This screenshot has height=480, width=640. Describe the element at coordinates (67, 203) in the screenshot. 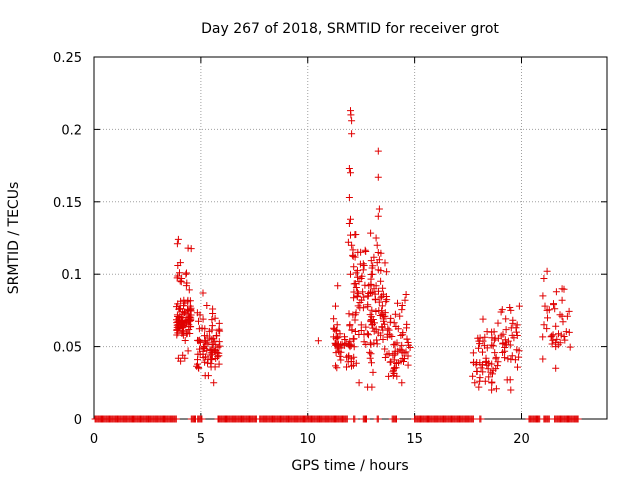

I see `y-tick-label: 0.15` at that location.